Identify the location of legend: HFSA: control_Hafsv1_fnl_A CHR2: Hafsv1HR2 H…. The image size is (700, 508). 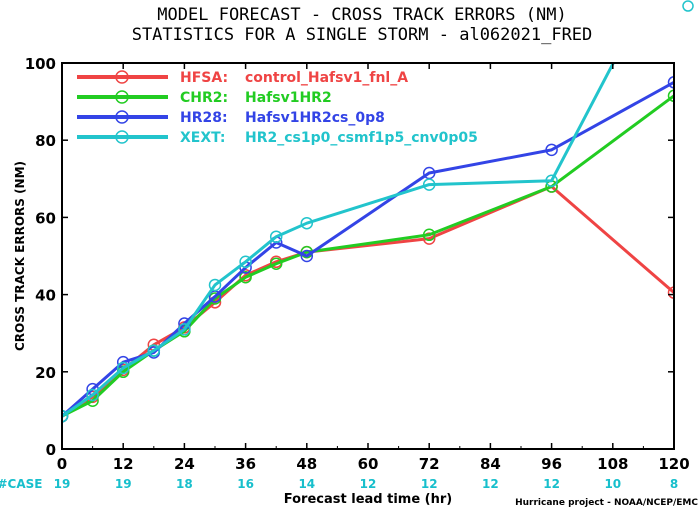
(277, 108).